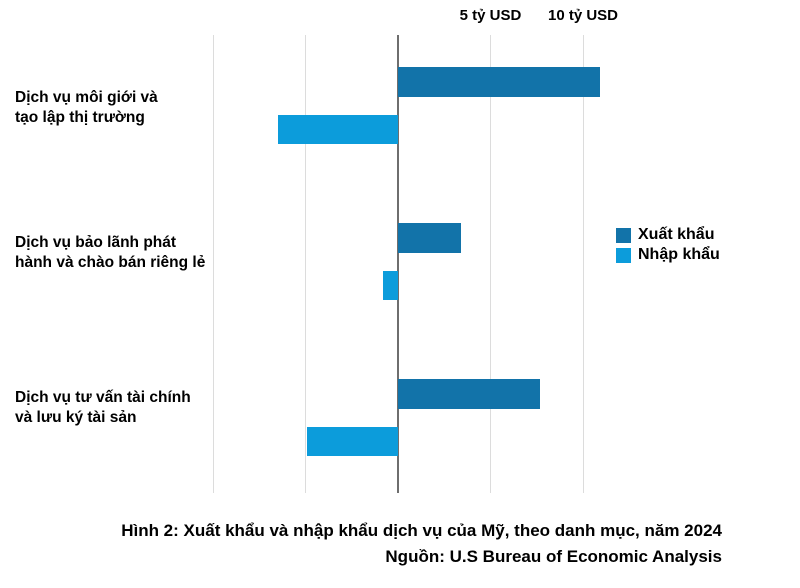 The image size is (800, 588). I want to click on category-label-line: Dịch vụ tư vấn tài chính, so click(103, 397).